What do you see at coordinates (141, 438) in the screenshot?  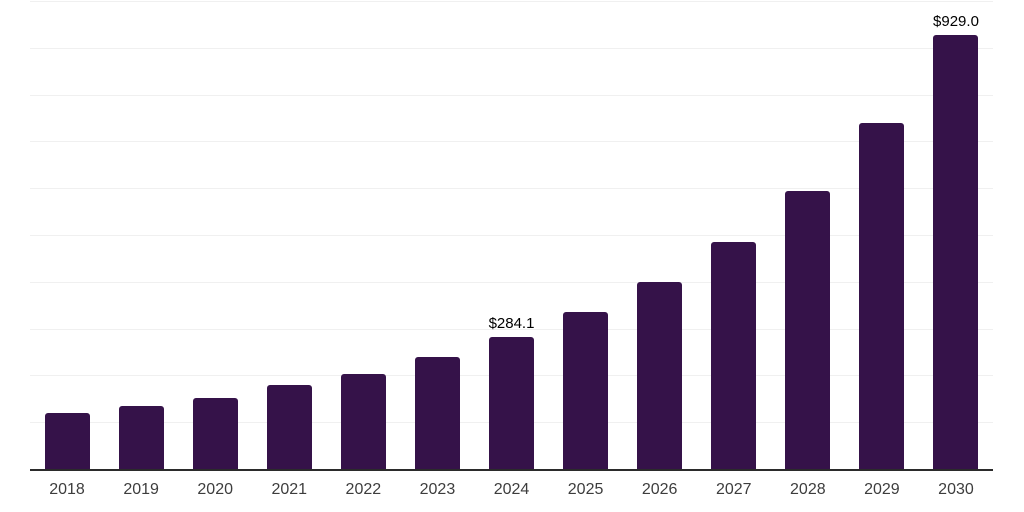 I see `bar-2019` at bounding box center [141, 438].